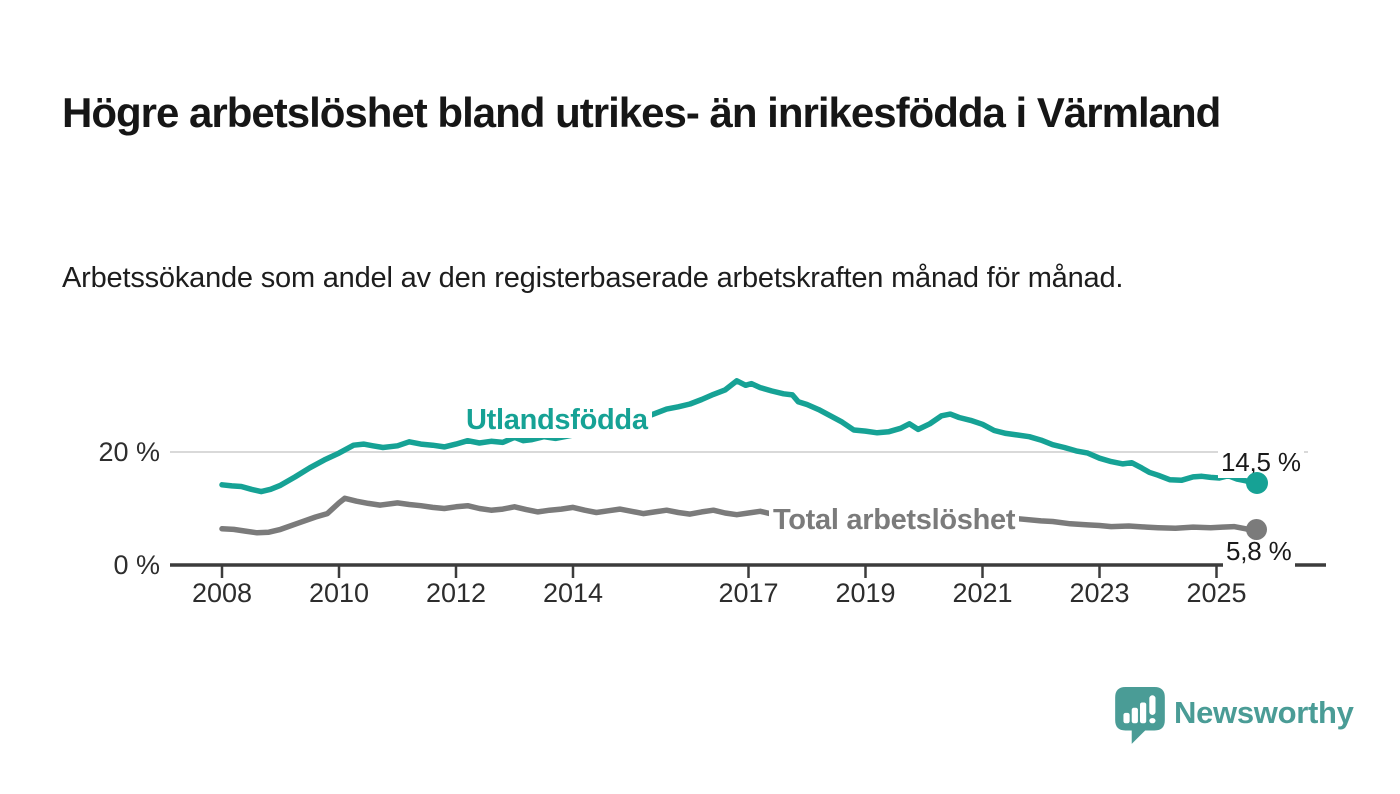  Describe the element at coordinates (1140, 715) in the screenshot. I see `newsworthy-speech-bubble-chart-icon` at that location.